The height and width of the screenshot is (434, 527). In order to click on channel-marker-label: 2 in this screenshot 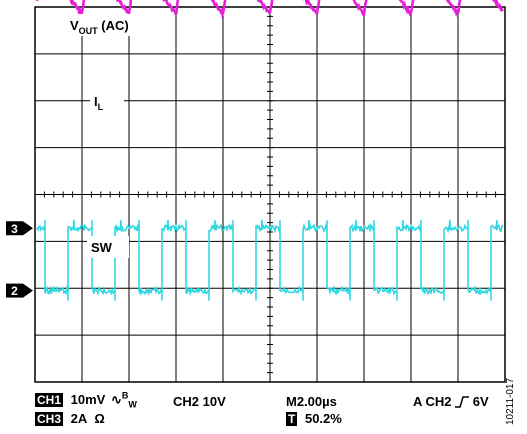, I will do `click(14, 291)`.